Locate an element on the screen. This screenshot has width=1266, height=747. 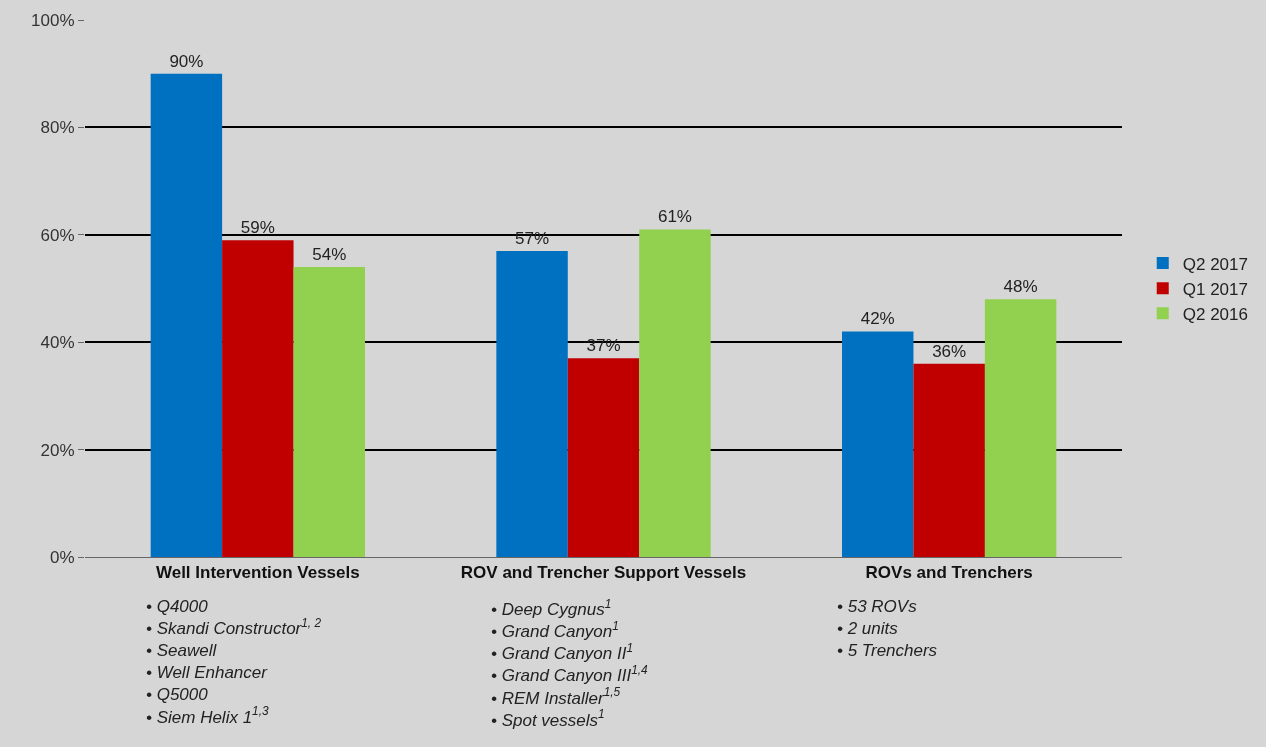
y-tick-label: 0% is located at coordinates (62, 557).